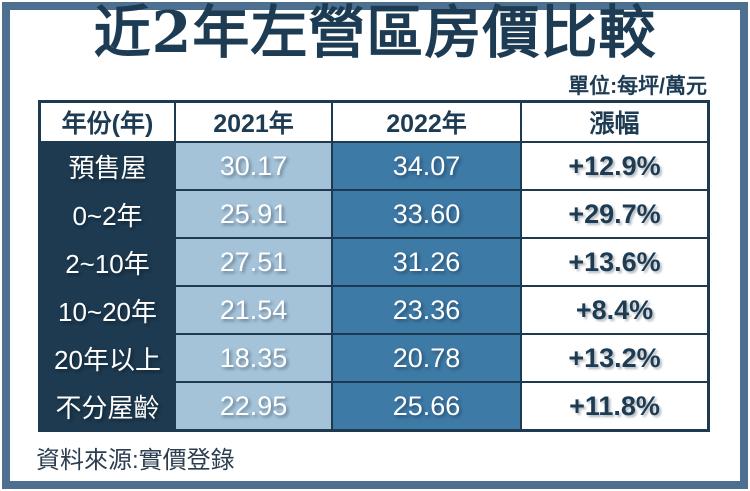 The height and width of the screenshot is (491, 750). What do you see at coordinates (253, 406) in the screenshot?
I see `price-cell-2021: 22.95` at bounding box center [253, 406].